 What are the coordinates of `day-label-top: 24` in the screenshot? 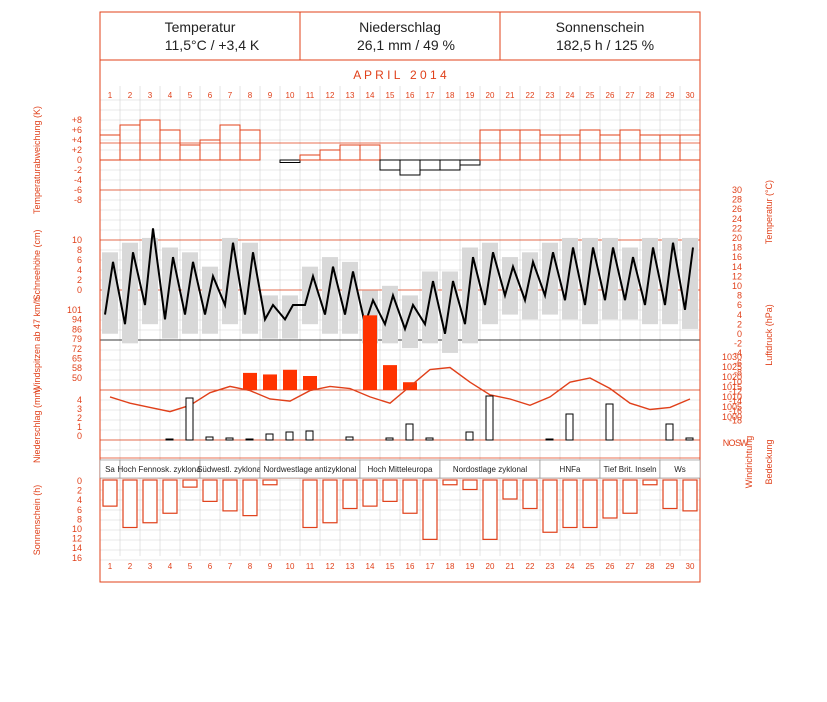 It's located at (570, 95).